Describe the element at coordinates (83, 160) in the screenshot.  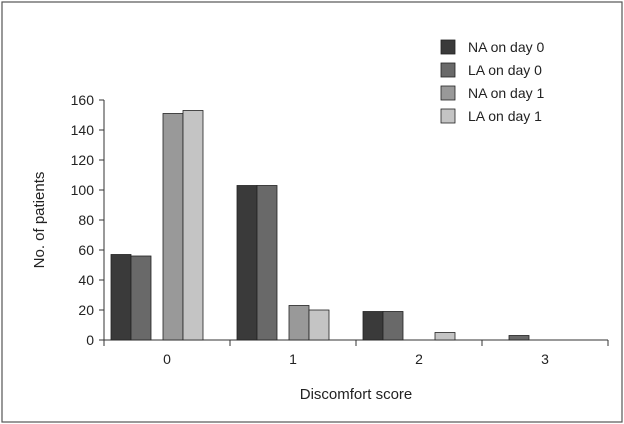
I see `y-tick-label: 120` at that location.